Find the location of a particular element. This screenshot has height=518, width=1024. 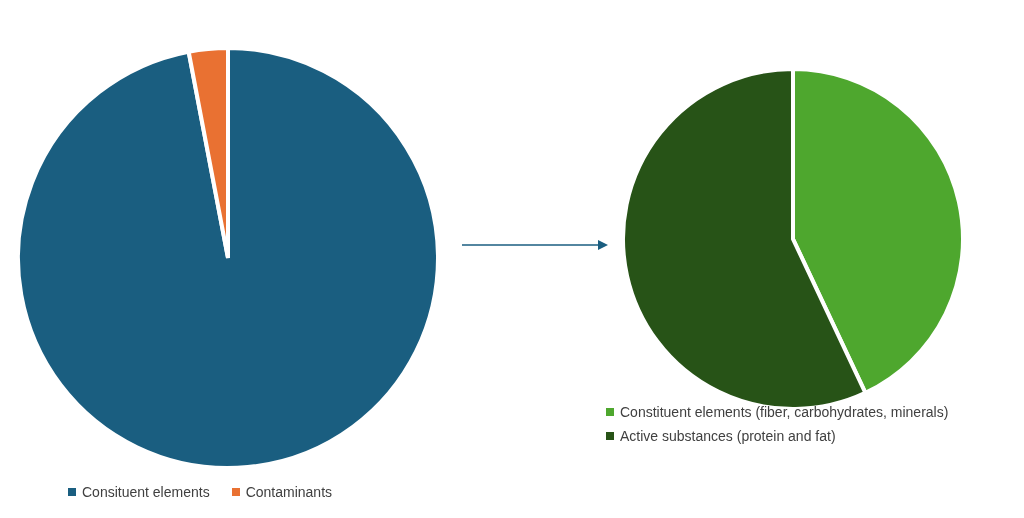

legend-label: Constituent elements (fiber, carbohydrates, minerals) is located at coordinates (784, 412).